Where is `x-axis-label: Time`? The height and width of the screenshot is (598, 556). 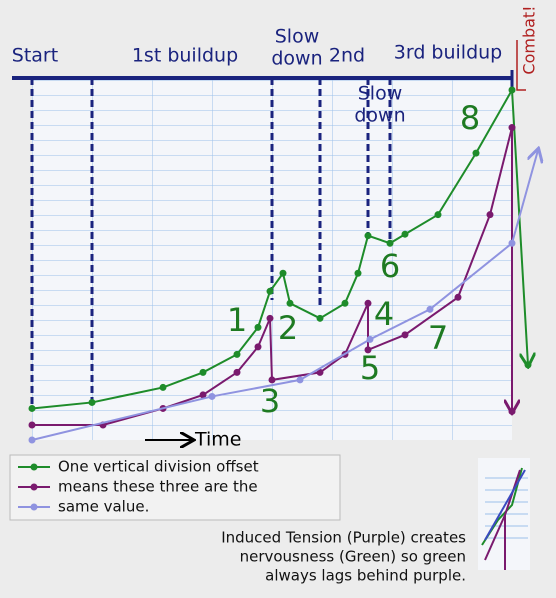 x-axis-label: Time is located at coordinates (218, 440).